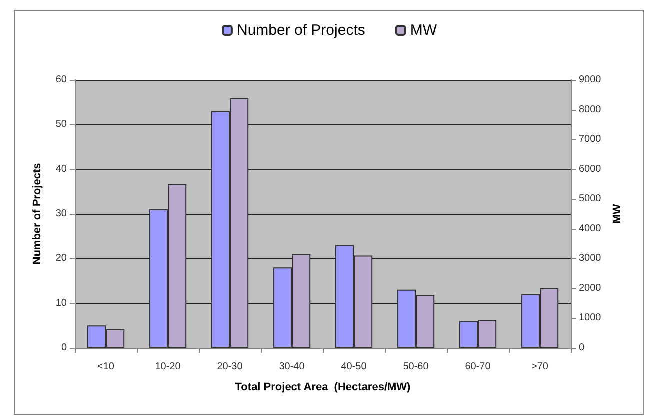  What do you see at coordinates (424, 30) in the screenshot?
I see `legend-label: MW` at bounding box center [424, 30].